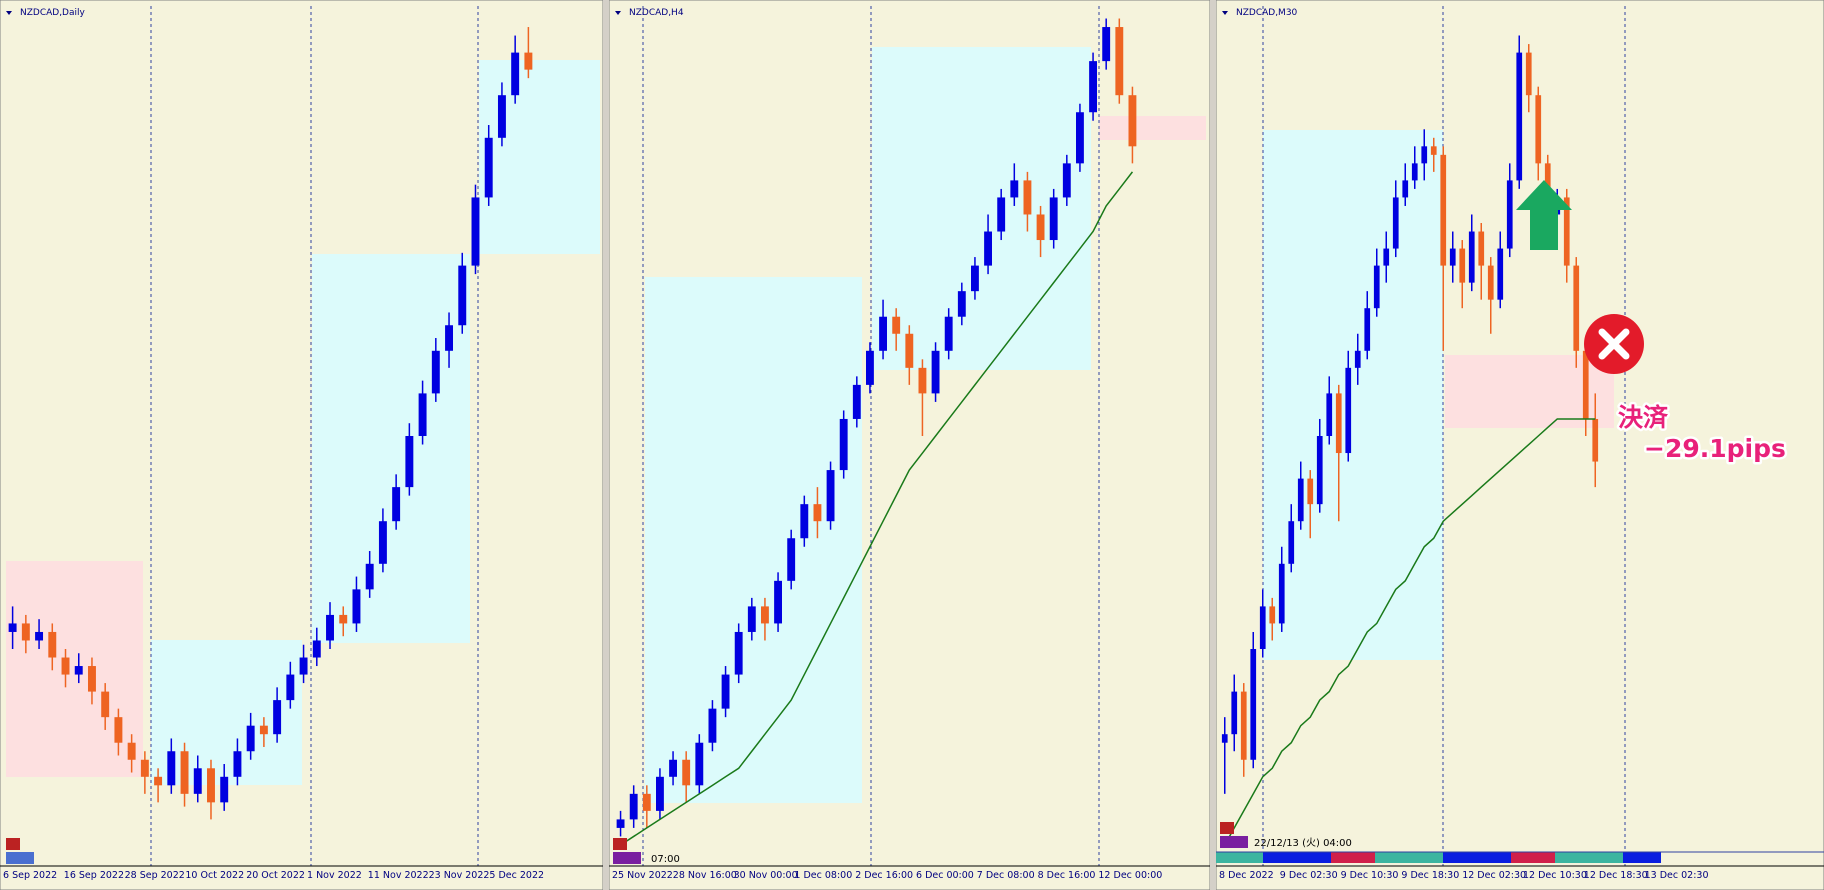 The image size is (1824, 890). What do you see at coordinates (53, 13) in the screenshot?
I see `panel-title: NZDCAD,Daily` at bounding box center [53, 13].